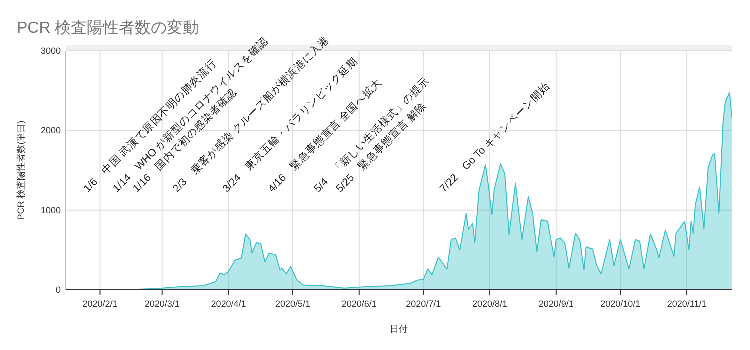 The image size is (750, 350). I want to click on chart-title: PCR 検査陽性者数の変動, so click(108, 28).